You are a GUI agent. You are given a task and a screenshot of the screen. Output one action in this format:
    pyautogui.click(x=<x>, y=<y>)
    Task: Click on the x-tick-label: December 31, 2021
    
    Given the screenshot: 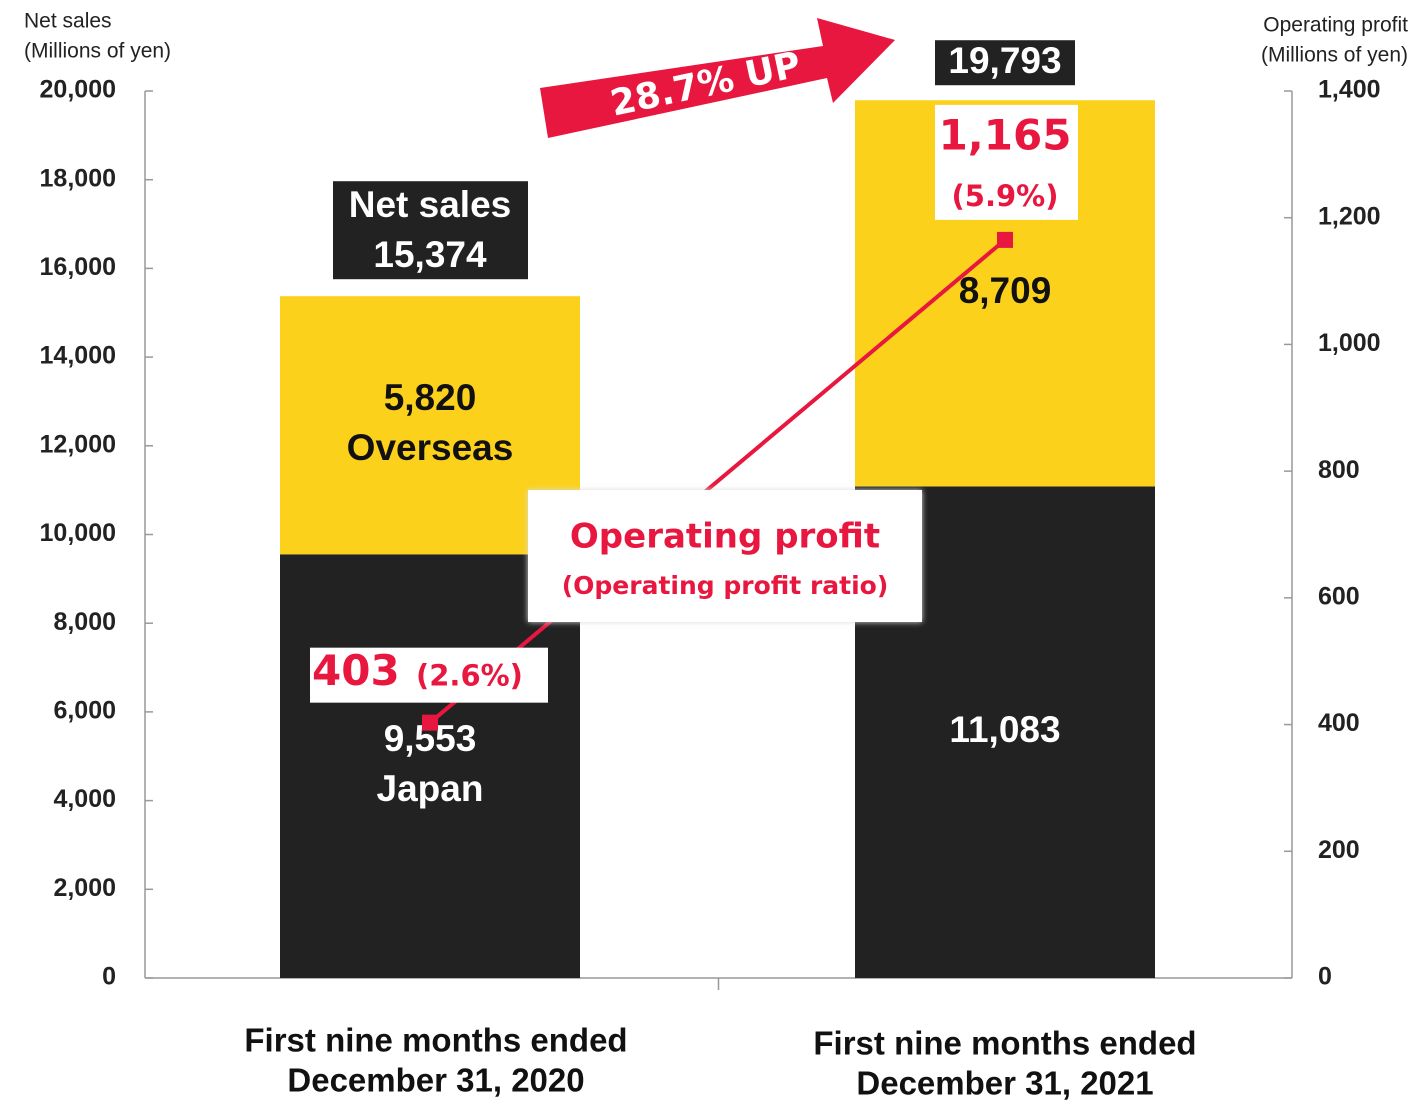 What is the action you would take?
    pyautogui.click(x=1004, y=1083)
    